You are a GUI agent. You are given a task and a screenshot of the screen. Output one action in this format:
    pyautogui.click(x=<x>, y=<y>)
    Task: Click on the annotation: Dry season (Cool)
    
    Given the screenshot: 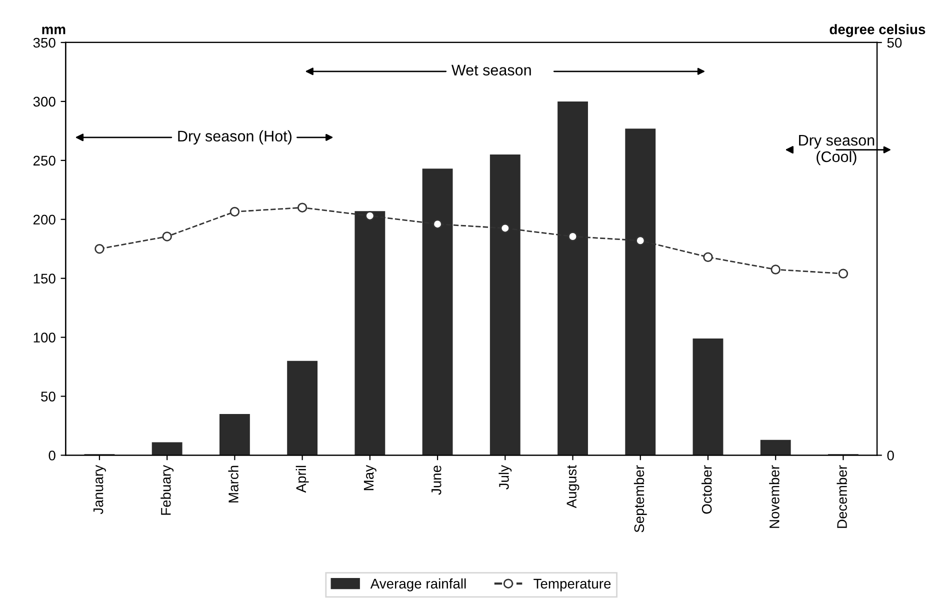 What is the action you would take?
    pyautogui.click(x=836, y=150)
    